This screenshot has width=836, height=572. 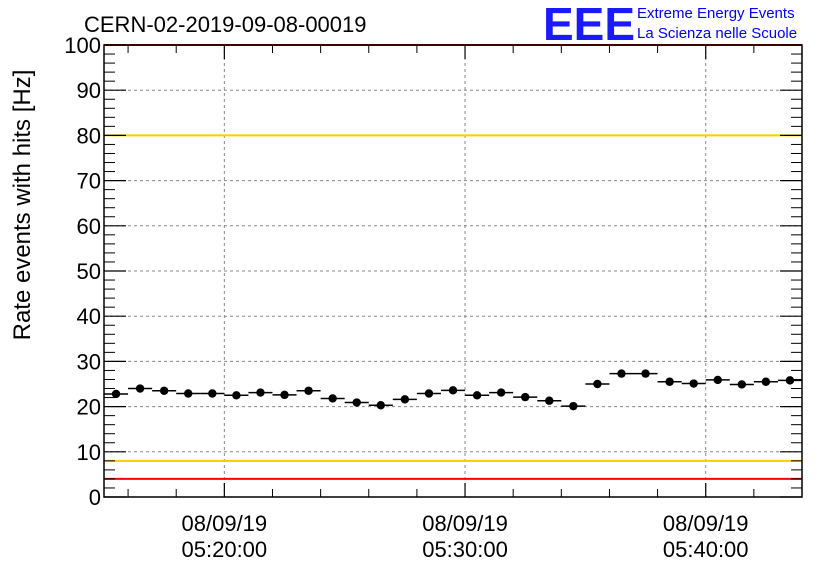 What do you see at coordinates (225, 24) in the screenshot?
I see `chart-title: CERN-02-2019-09-08-00019` at bounding box center [225, 24].